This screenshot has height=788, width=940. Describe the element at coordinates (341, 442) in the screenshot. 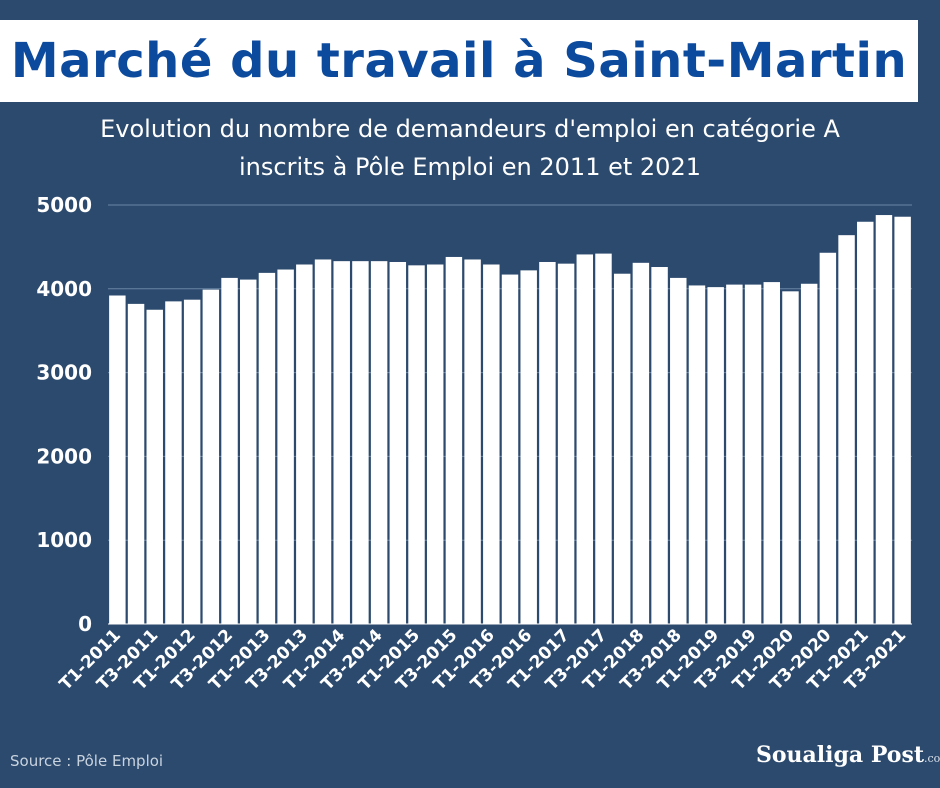

I see `bar-T1-2014` at that location.